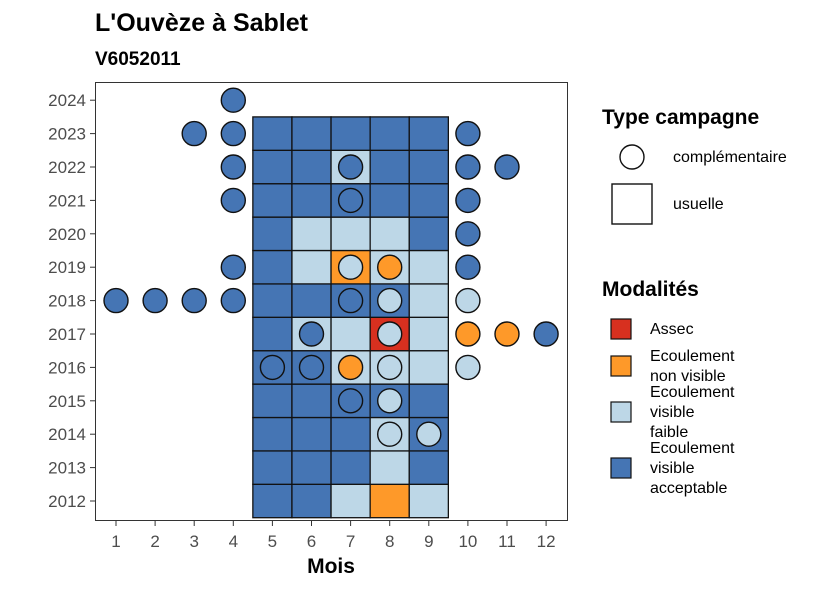 This screenshot has height=590, width=826. What do you see at coordinates (507, 541) in the screenshot?
I see `x-tick-label-11: 11` at bounding box center [507, 541].